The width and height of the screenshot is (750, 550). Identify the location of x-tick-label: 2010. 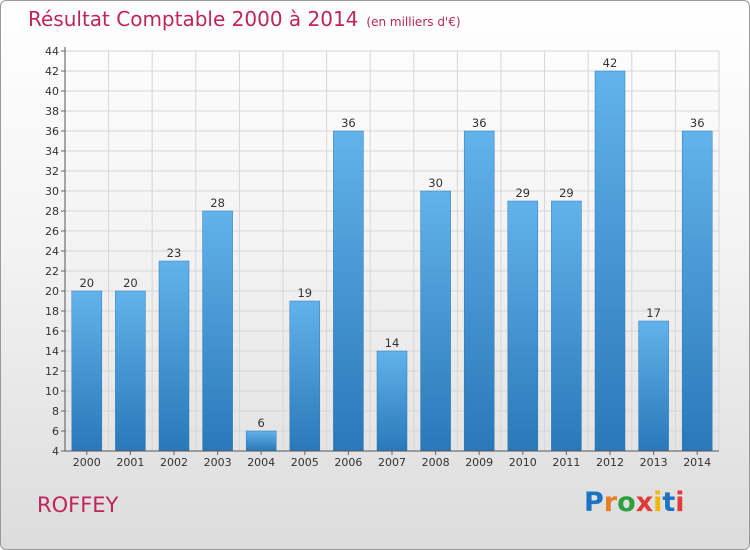
(523, 462).